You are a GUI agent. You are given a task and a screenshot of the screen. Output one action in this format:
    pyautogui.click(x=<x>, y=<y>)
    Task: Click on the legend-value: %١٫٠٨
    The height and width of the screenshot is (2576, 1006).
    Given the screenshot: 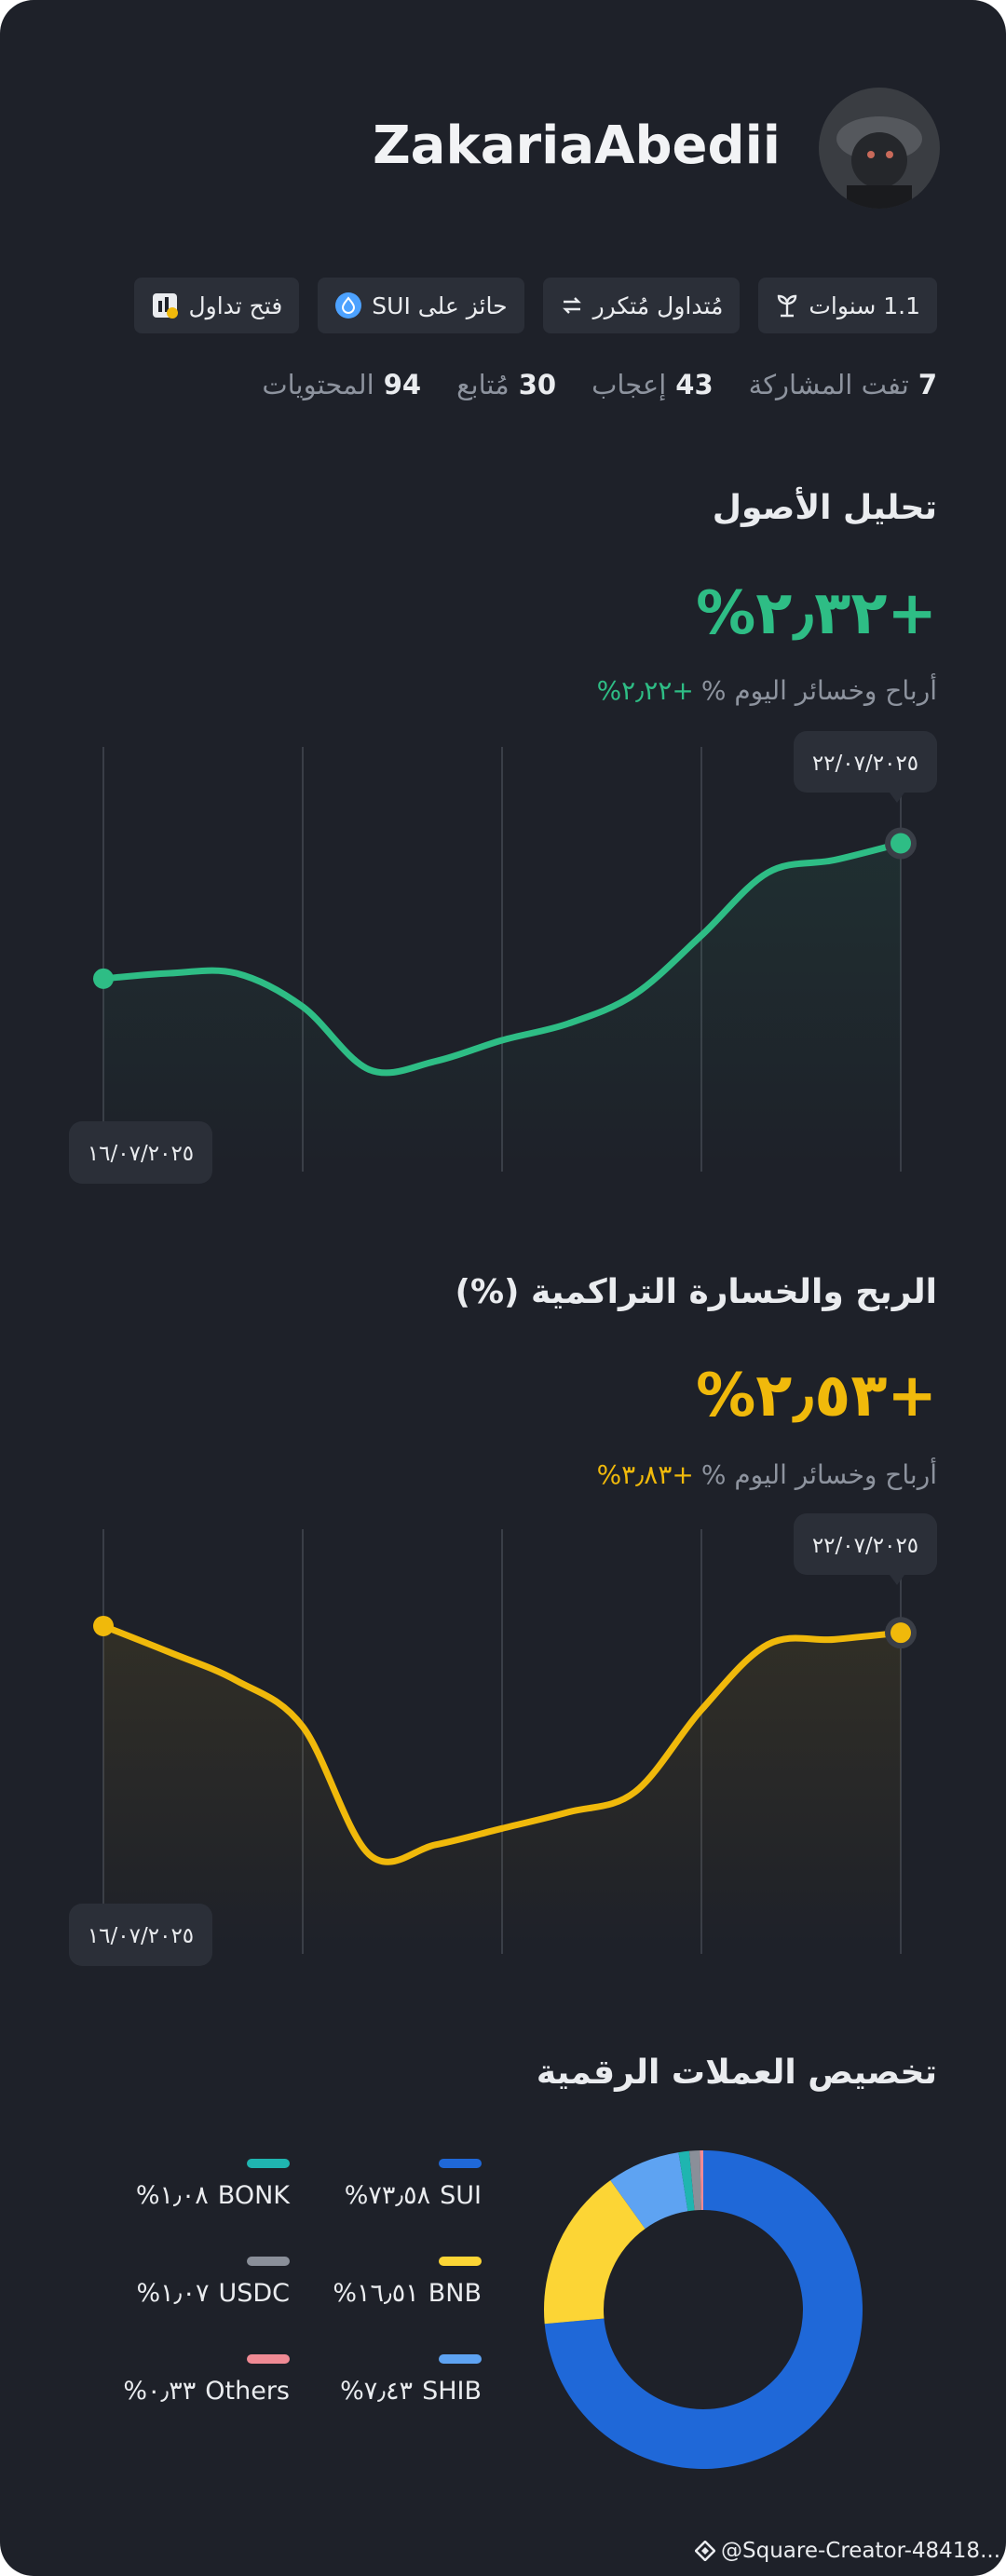 What is the action you would take?
    pyautogui.click(x=172, y=2195)
    